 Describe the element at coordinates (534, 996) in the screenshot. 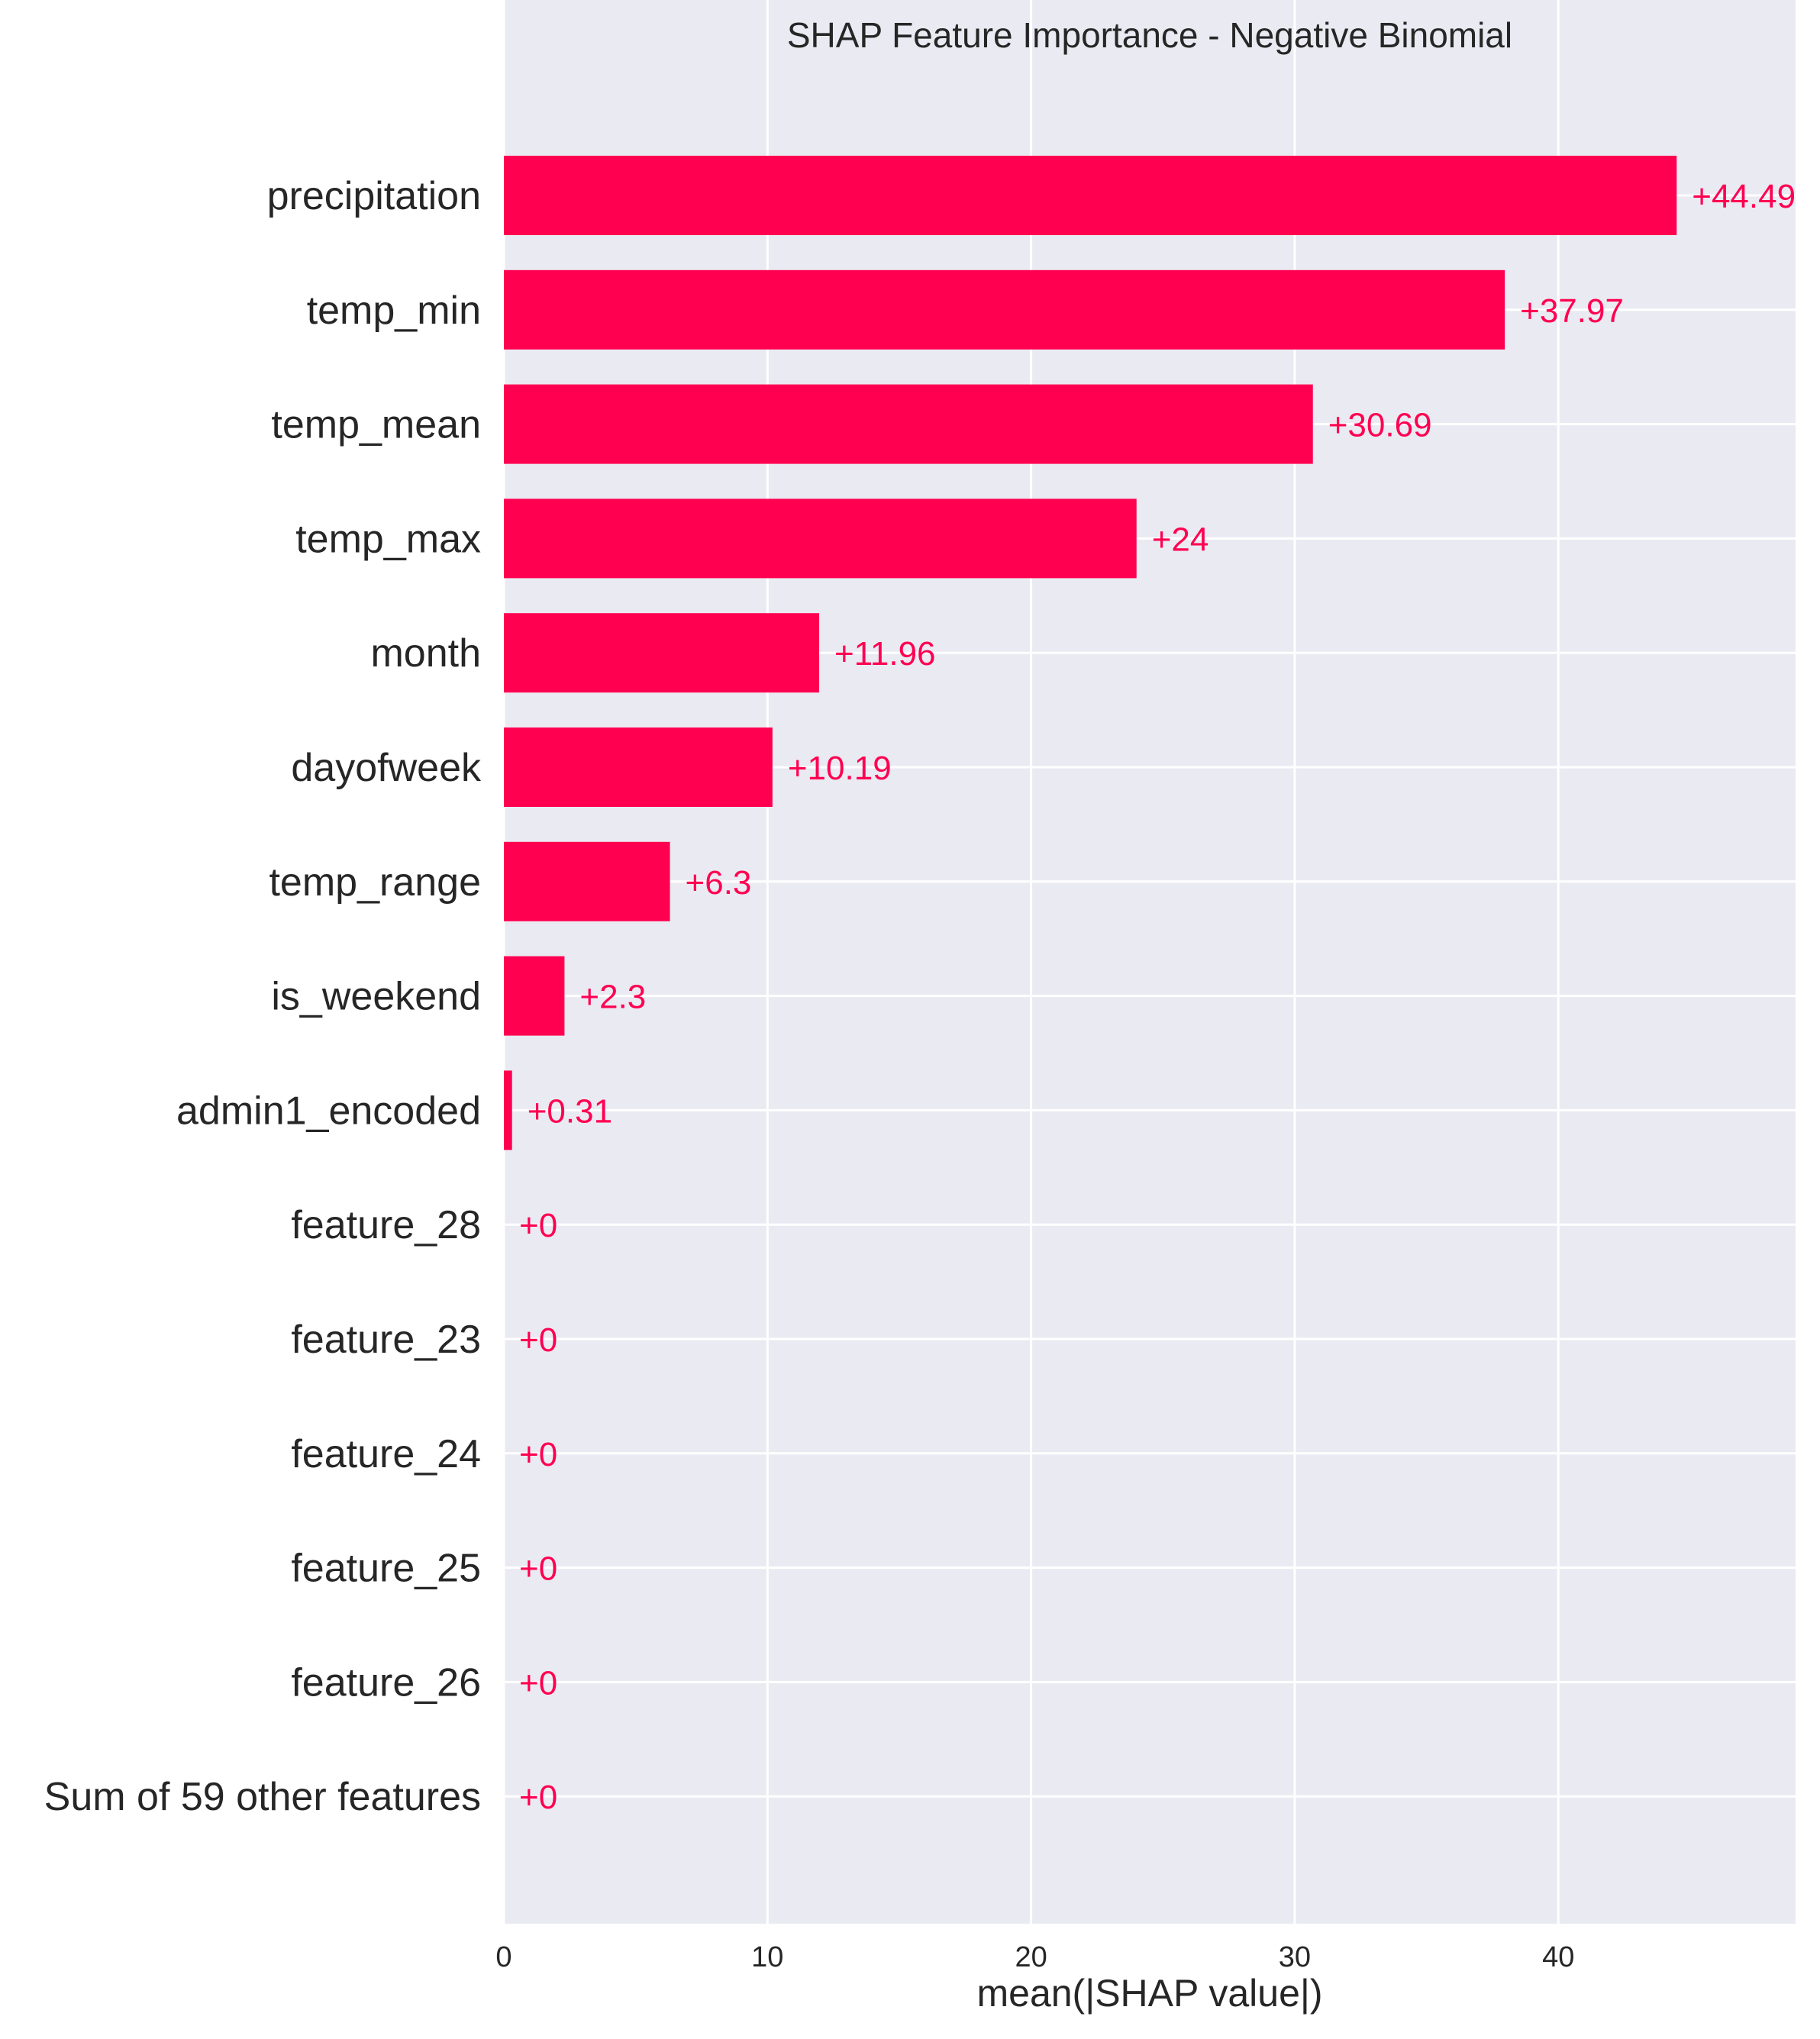

I see `bar-is_weekend` at that location.